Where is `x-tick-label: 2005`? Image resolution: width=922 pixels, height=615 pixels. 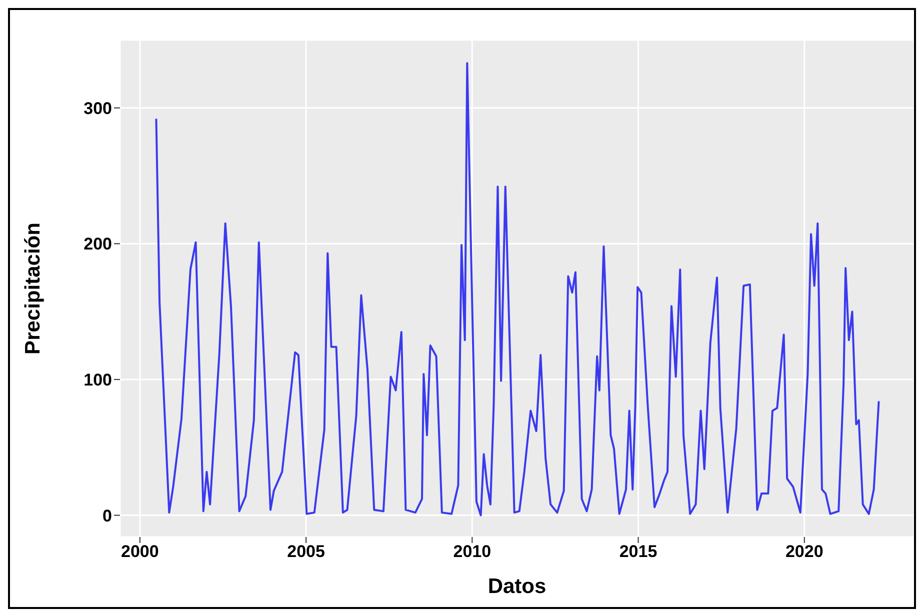 x-tick-label: 2005 is located at coordinates (306, 552).